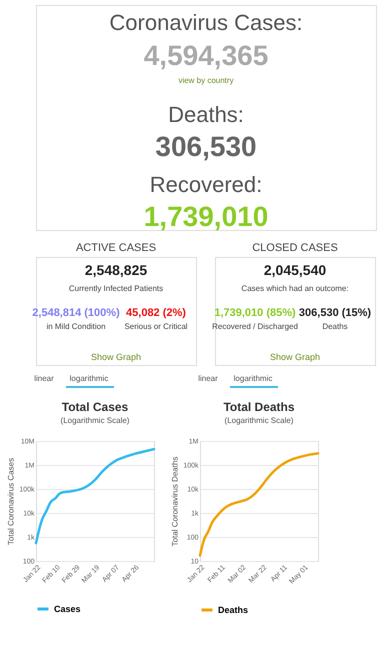 The image size is (384, 648). What do you see at coordinates (255, 326) in the screenshot?
I see `text: Recovered / Discharged` at bounding box center [255, 326].